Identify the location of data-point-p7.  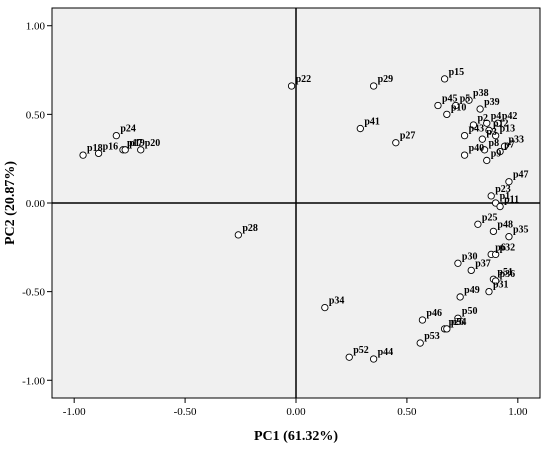
(500, 151).